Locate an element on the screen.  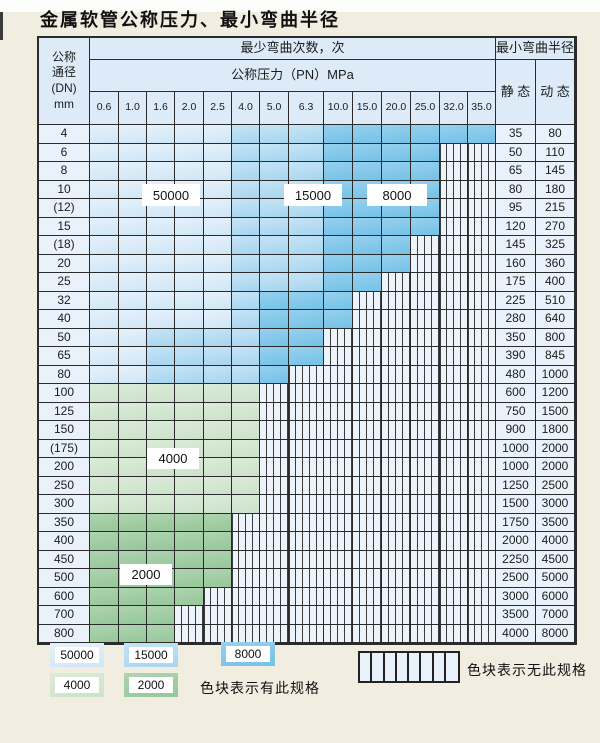
legend-value-4000: 4000 is located at coordinates (77, 685).